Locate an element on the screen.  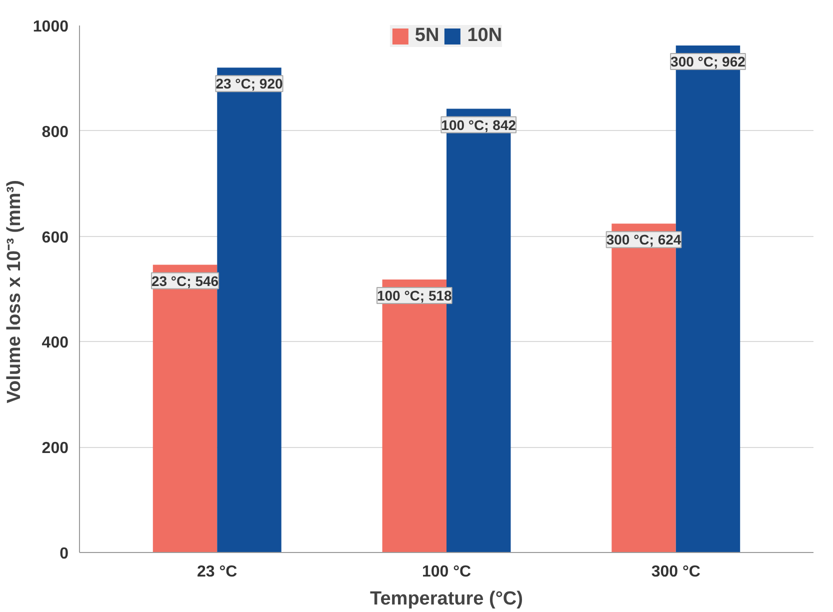
y-tick-label: 800 is located at coordinates (55, 132).